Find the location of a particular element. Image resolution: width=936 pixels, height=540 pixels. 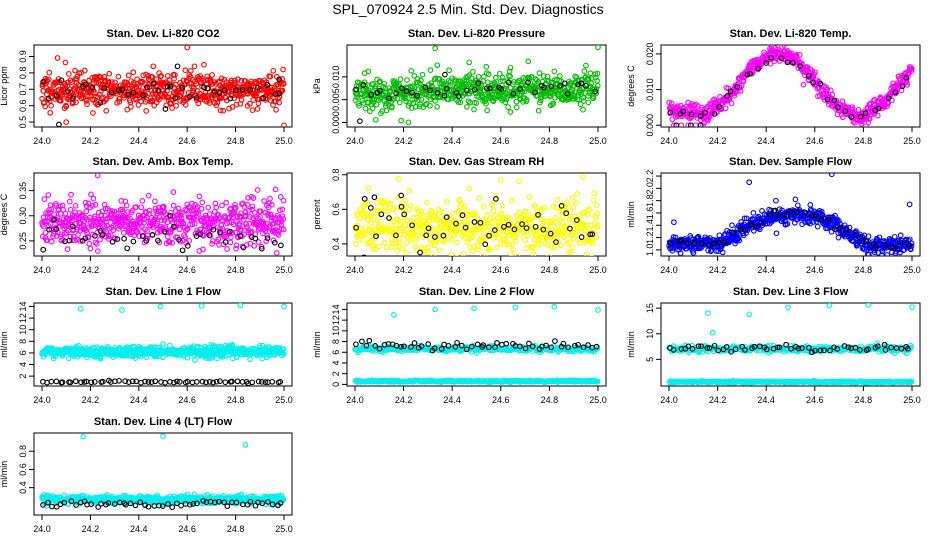

x-tick-label: 25.0 is located at coordinates (598, 141).